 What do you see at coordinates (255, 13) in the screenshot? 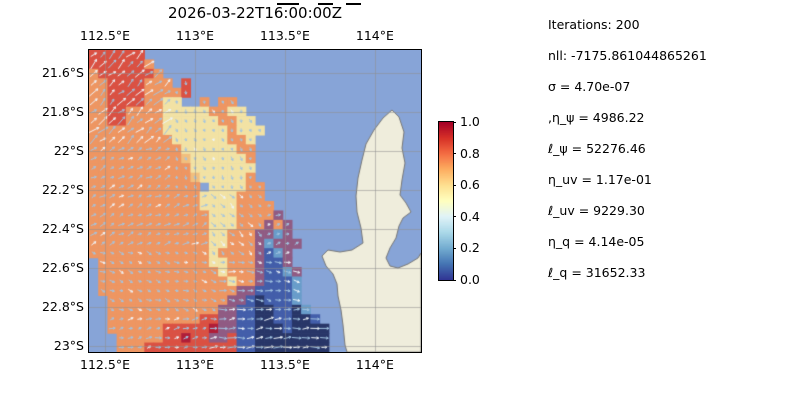
I see `plot-title: 2026-03-22T16:00:00Z` at bounding box center [255, 13].